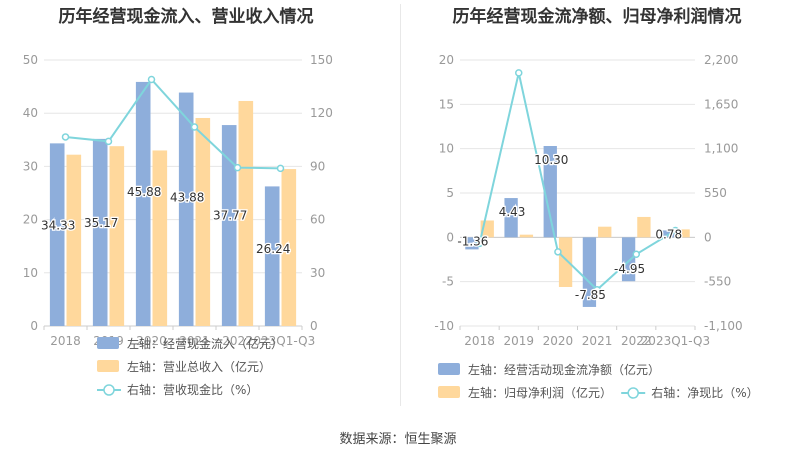 This screenshot has height=463, width=796. What do you see at coordinates (230, 215) in the screenshot?
I see `bar-data-label: 37.77` at bounding box center [230, 215].